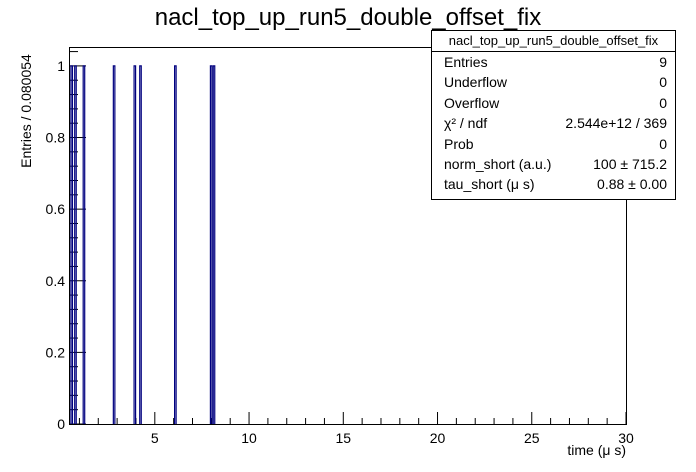 This screenshot has width=696, height=472. I want to click on statistics-box-title: nacl_top_up_run5_double_offset_fix, so click(553, 41).